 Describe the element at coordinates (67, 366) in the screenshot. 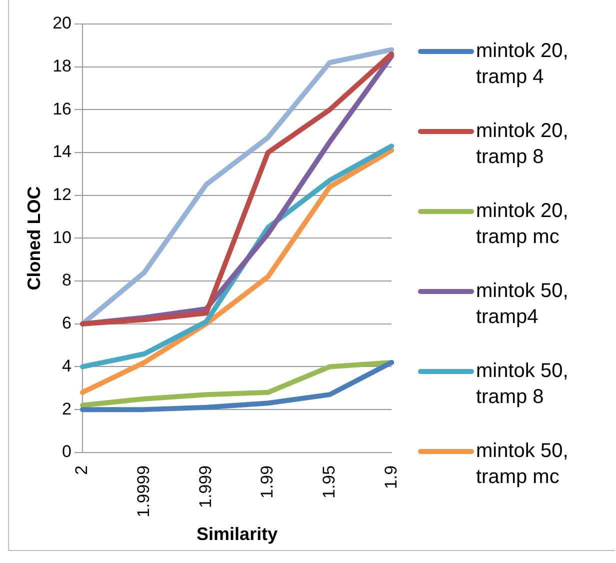

I see `y-tick-label: 4` at that location.